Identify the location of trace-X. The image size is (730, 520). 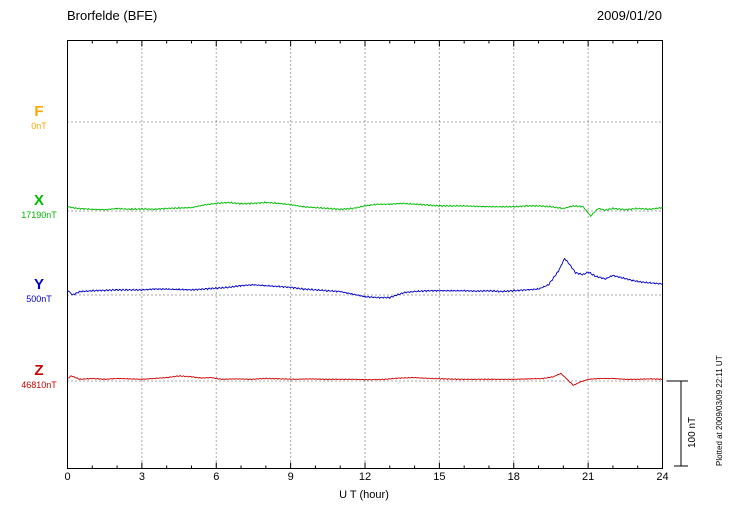
(365, 209).